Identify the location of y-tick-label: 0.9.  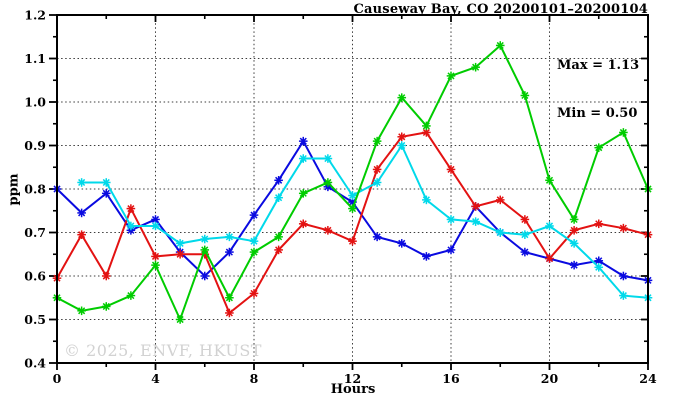
(35, 145).